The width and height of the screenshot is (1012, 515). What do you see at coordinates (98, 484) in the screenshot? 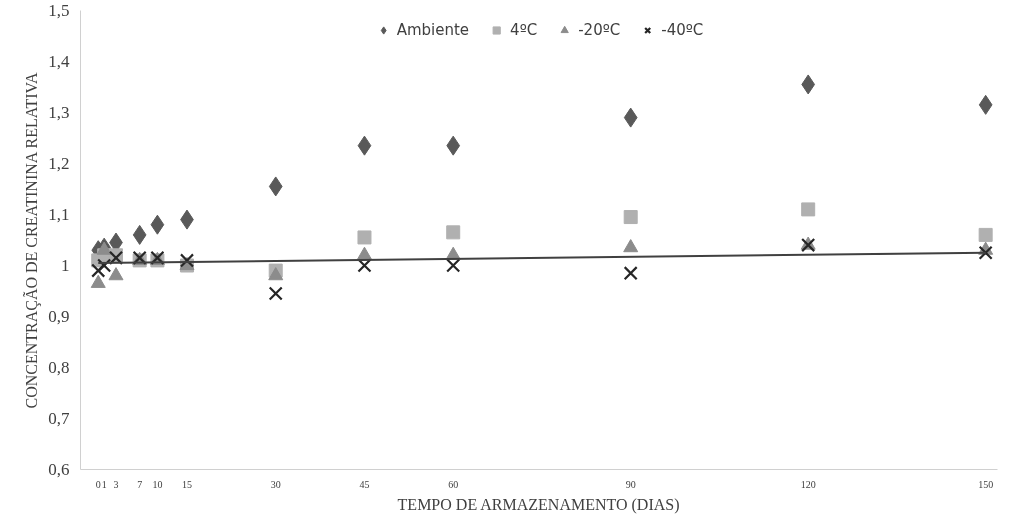
I see `x-tick-label: 0` at bounding box center [98, 484].